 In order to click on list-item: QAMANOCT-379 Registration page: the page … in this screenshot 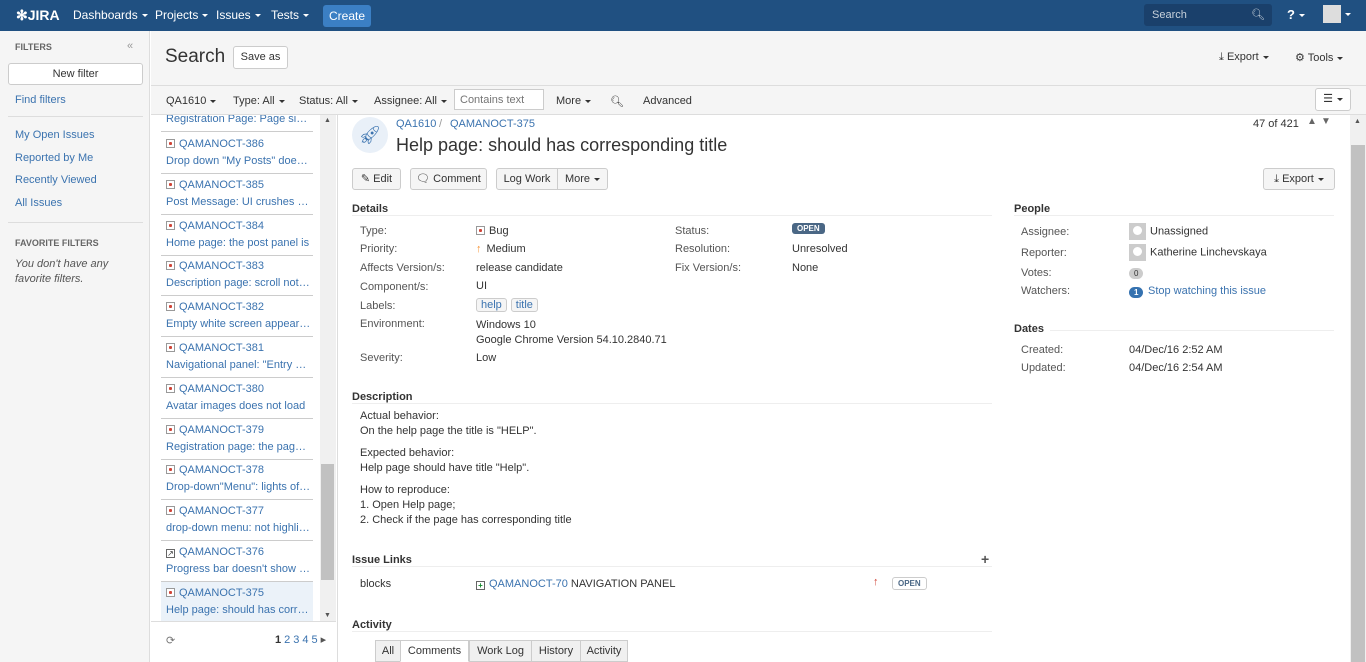, I will do `click(237, 439)`.